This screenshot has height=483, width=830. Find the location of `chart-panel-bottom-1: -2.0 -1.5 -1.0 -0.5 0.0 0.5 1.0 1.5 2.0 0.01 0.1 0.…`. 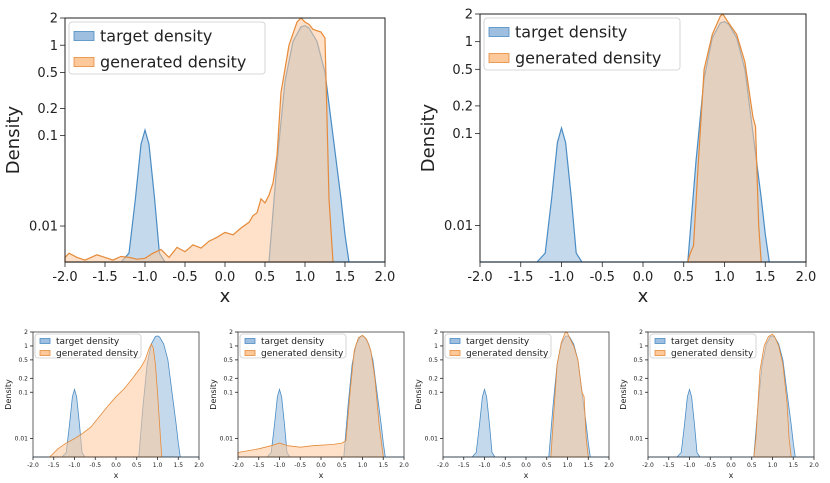

chart-panel-bottom-1: -2.0 -1.5 -1.0 -0.5 0.0 0.5 1.0 1.5 2.0 0.01 0.1 0.… is located at coordinates (104, 404).